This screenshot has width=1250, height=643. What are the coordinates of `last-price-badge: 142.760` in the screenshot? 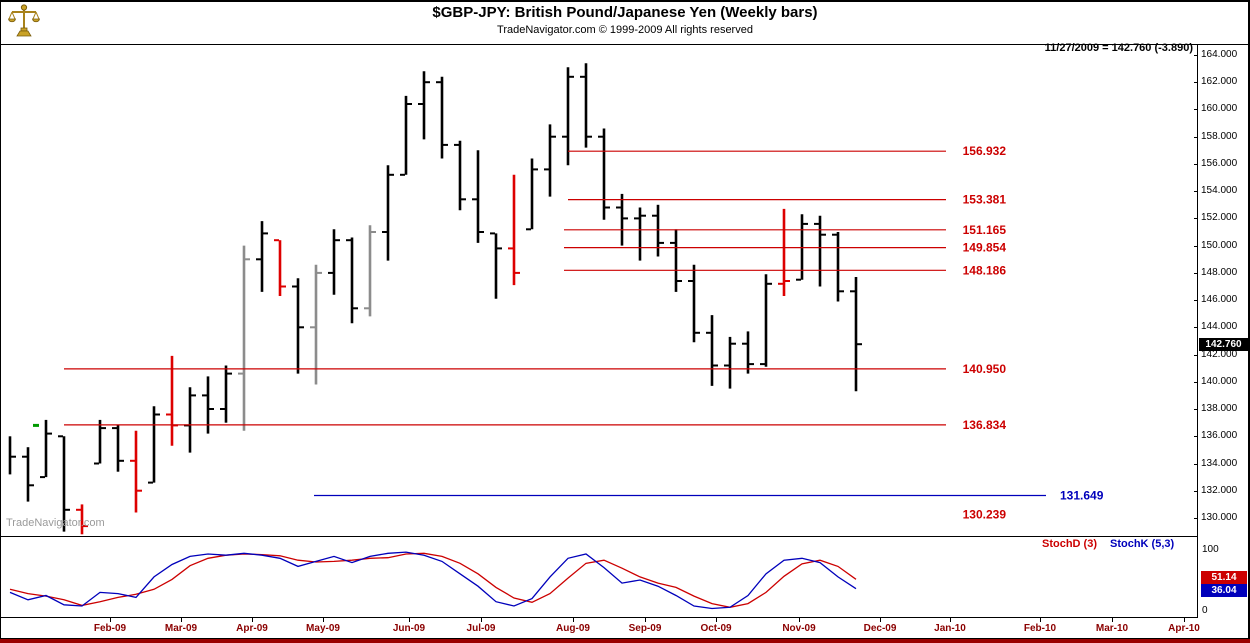 It's located at (1223, 344).